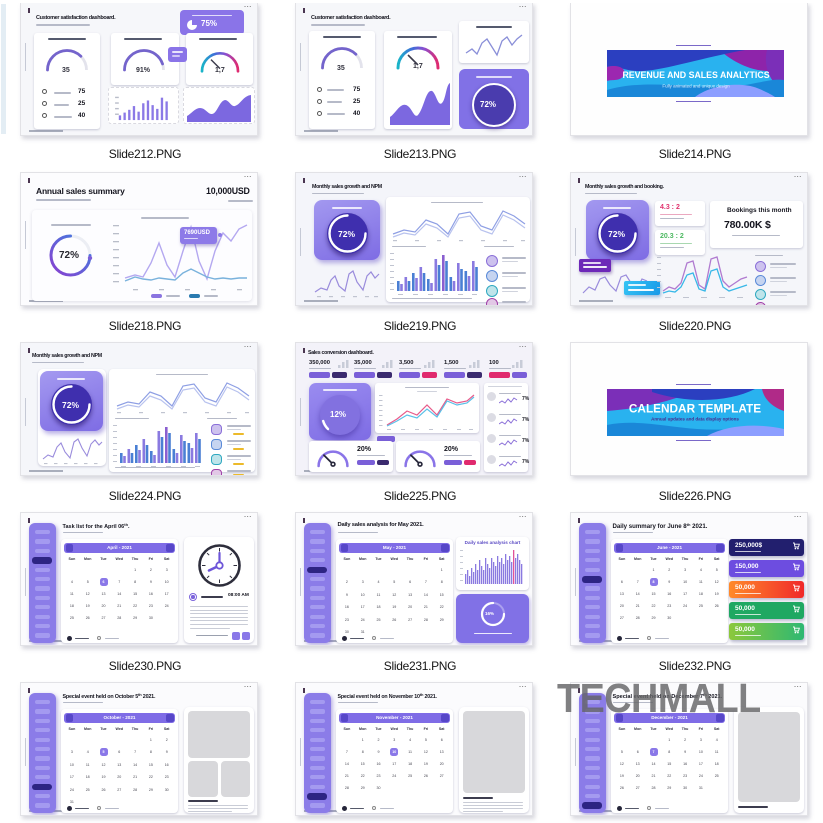 This screenshot has height=823, width=823. Describe the element at coordinates (696, 86) in the screenshot. I see `svg-text:Fully animated and unique desi: Fully animated and unique design` at that location.